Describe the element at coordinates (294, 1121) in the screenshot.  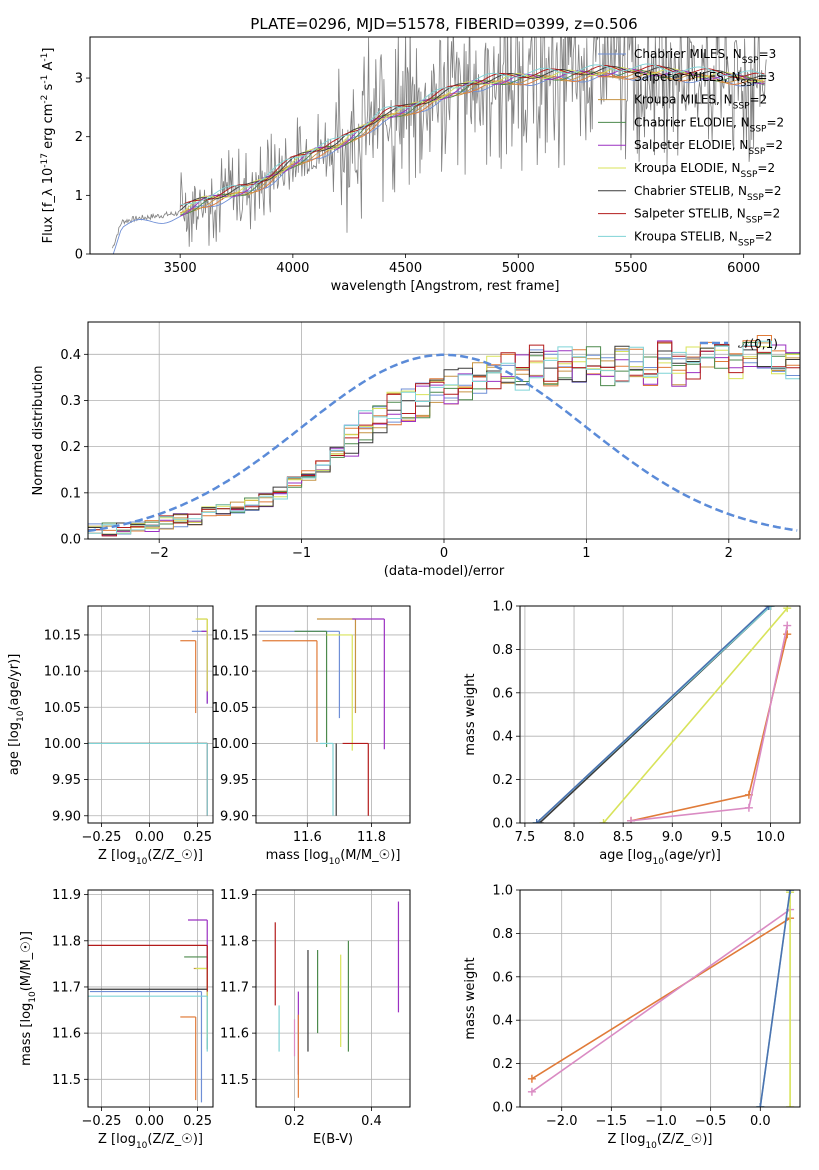
I see `x-tick-label: 0.2` at that location.